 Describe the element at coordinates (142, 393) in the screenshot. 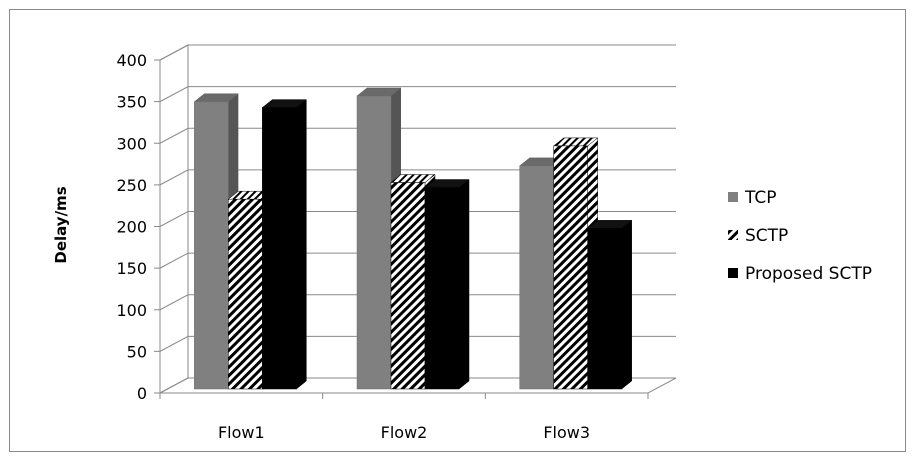

I see `y-tick-label: 0` at that location.